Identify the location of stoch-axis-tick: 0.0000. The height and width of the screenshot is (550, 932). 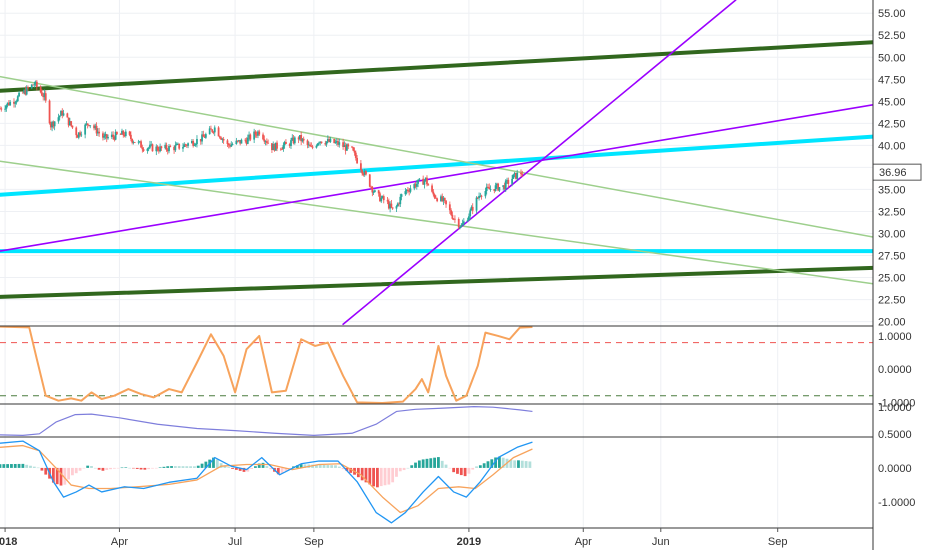
(895, 370).